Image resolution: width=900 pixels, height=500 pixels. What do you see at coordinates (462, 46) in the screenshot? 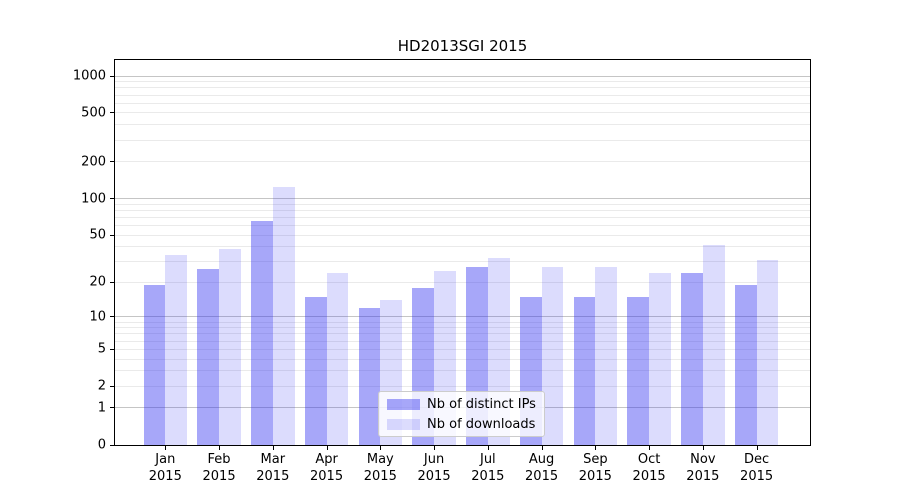
I see `chart-title: HD2013SGI 2015` at bounding box center [462, 46].